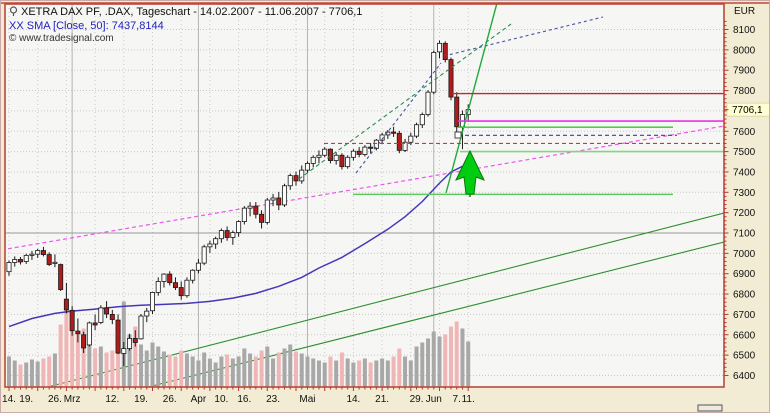  Describe the element at coordinates (112, 399) in the screenshot. I see `x-axis-label: 12.` at that location.